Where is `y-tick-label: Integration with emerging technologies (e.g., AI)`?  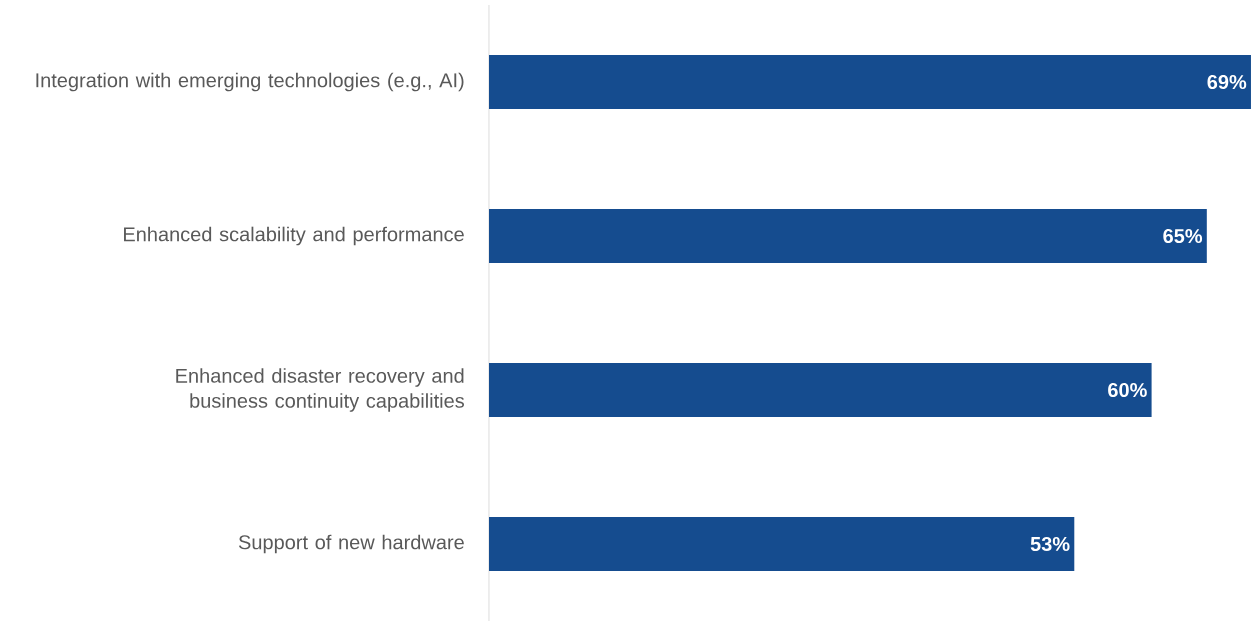
y-tick-label: Integration with emerging technologies (e.g., AI) is located at coordinates (250, 82).